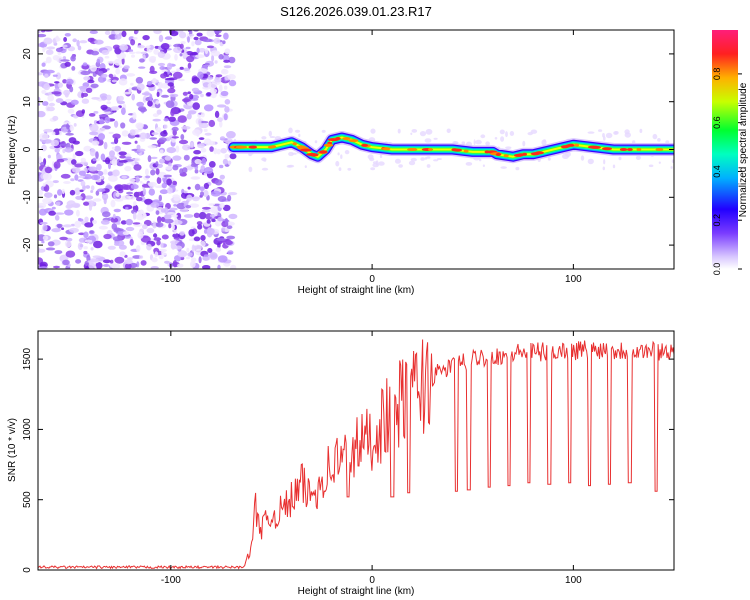 The height and width of the screenshot is (600, 750). What do you see at coordinates (372, 279) in the screenshot?
I see `spectrogram-x-tick-label: 0` at bounding box center [372, 279].